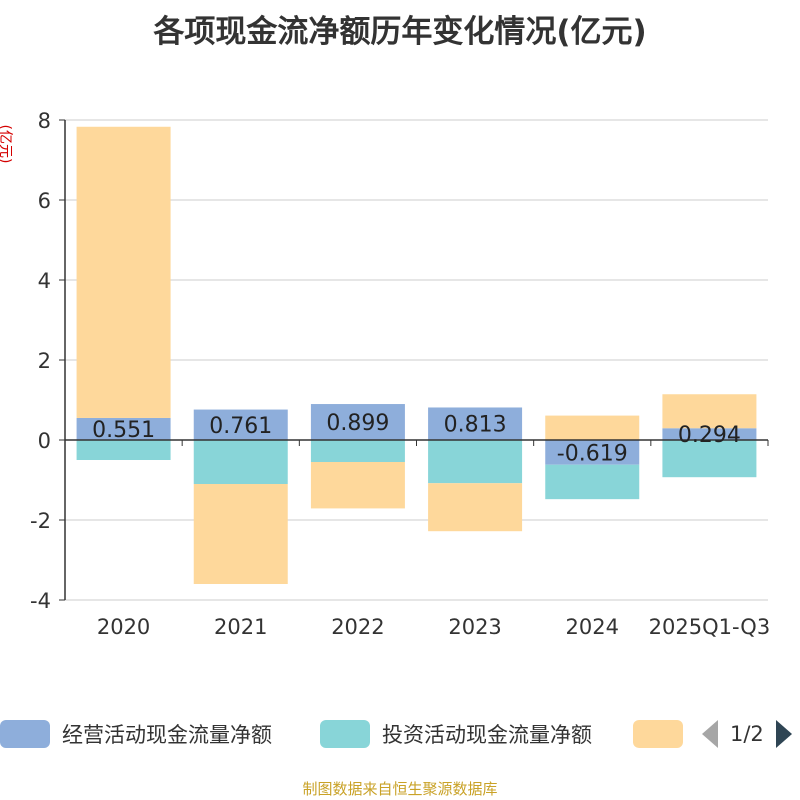 This screenshot has width=800, height=800. What do you see at coordinates (710, 627) in the screenshot?
I see `x-tick-label: 2025Q1-Q3` at bounding box center [710, 627].